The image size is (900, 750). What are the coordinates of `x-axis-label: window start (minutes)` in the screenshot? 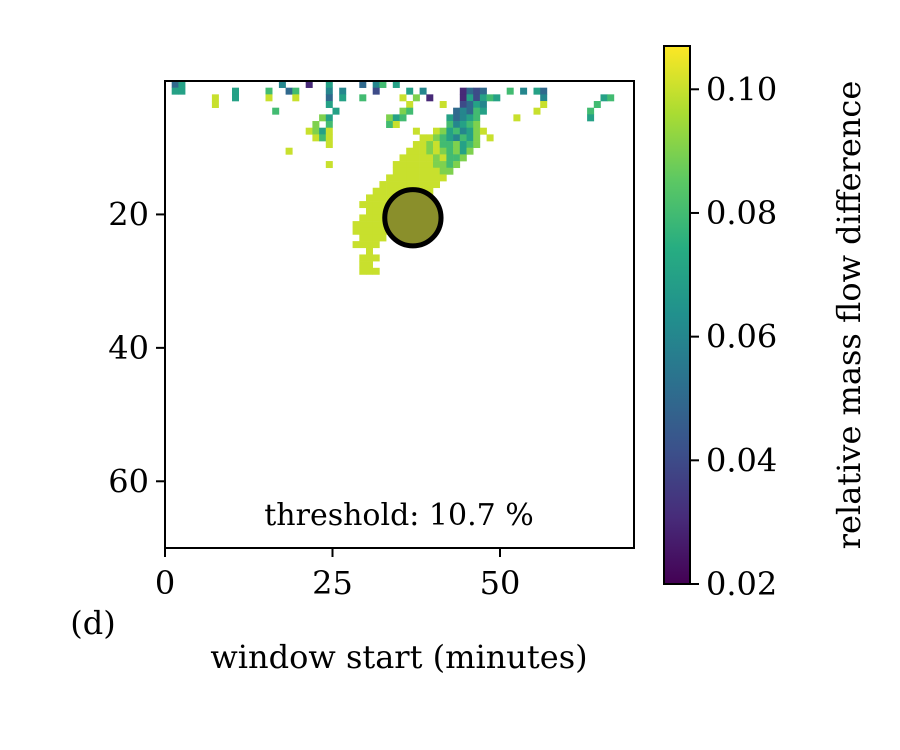 It's located at (398, 657).